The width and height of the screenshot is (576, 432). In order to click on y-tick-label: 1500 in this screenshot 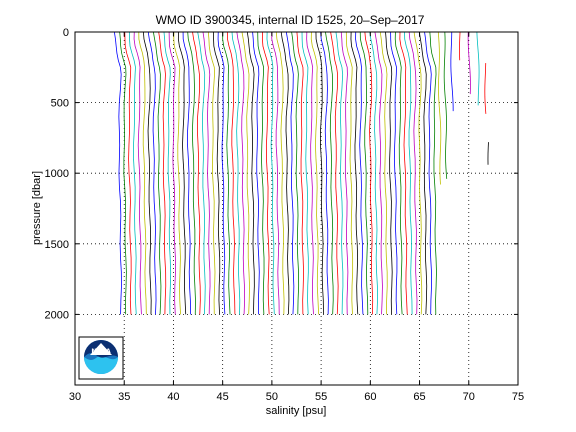, I will do `click(57, 245)`.